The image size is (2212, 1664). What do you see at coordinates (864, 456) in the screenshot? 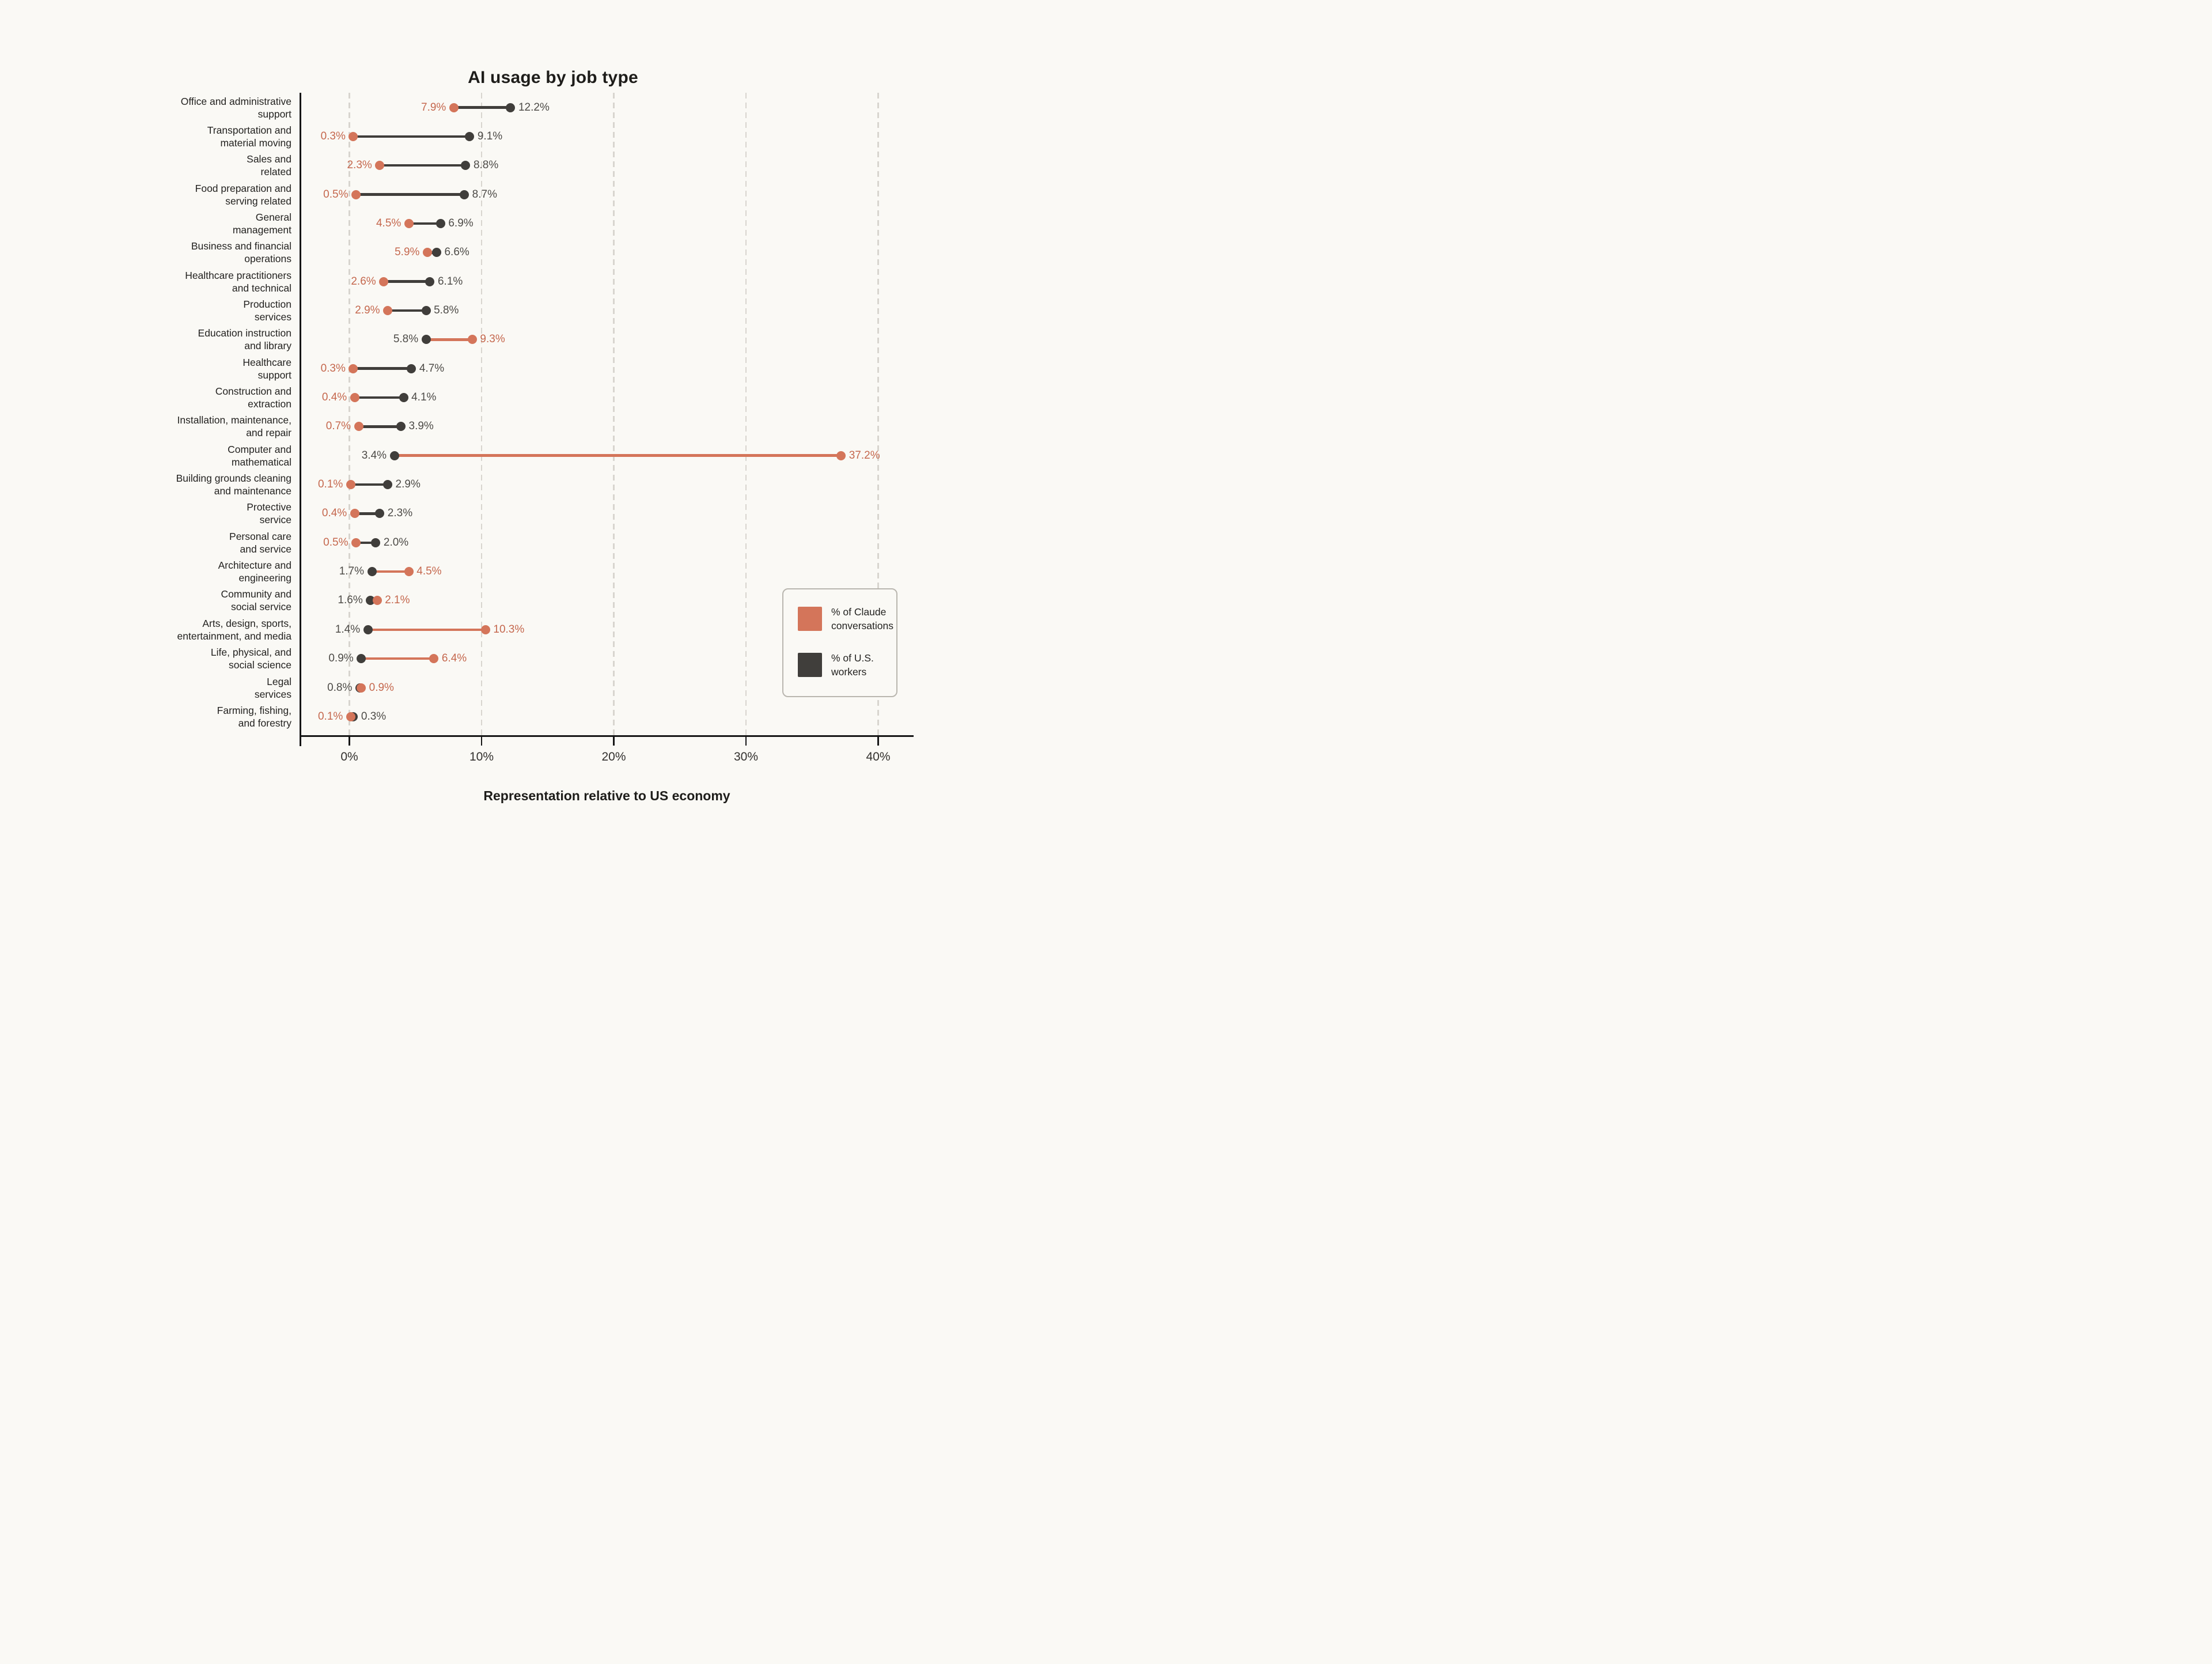
I see `claude-value-label: 37.2%` at bounding box center [864, 456].